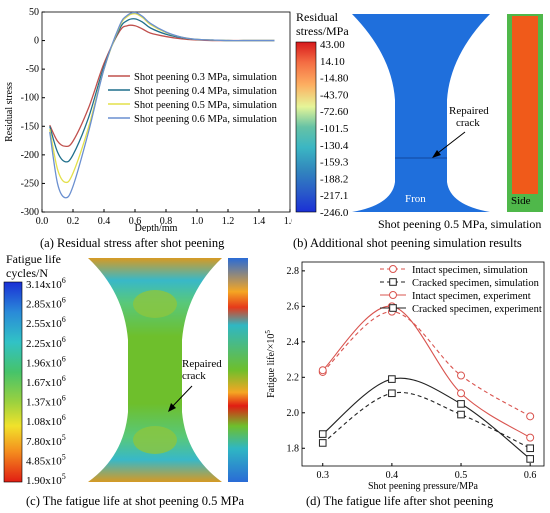  What do you see at coordinates (459, 224) in the screenshot?
I see `sim-title: Shot peening 0.5 MPa, simulation` at bounding box center [459, 224].